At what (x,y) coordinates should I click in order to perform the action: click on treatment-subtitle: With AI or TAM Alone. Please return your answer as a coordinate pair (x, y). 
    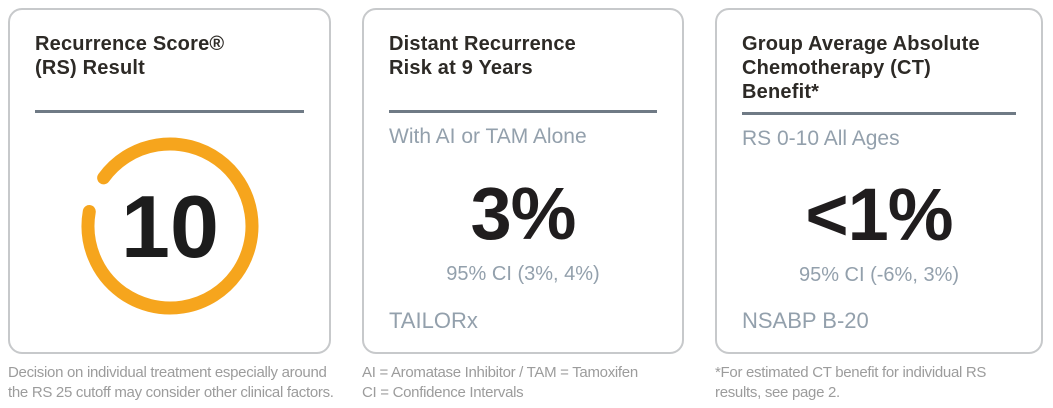
    Looking at the image, I should click on (488, 136).